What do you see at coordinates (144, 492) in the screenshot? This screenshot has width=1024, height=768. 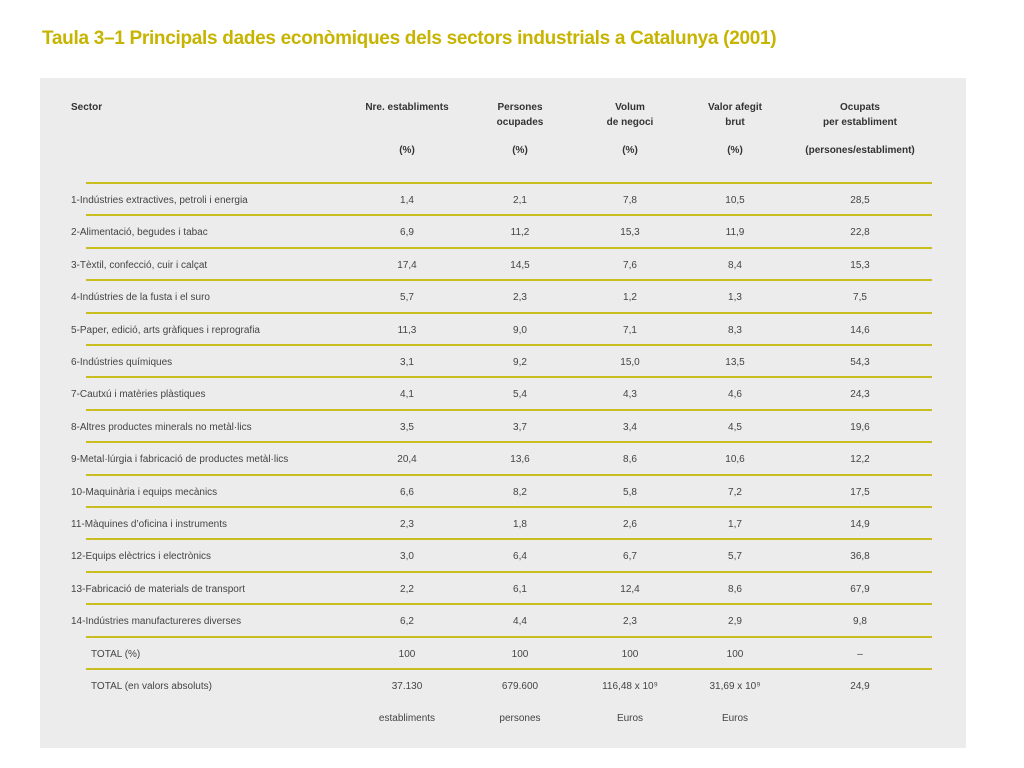 I see `cell-sector: 10-Maquinària i equips mecànics` at bounding box center [144, 492].